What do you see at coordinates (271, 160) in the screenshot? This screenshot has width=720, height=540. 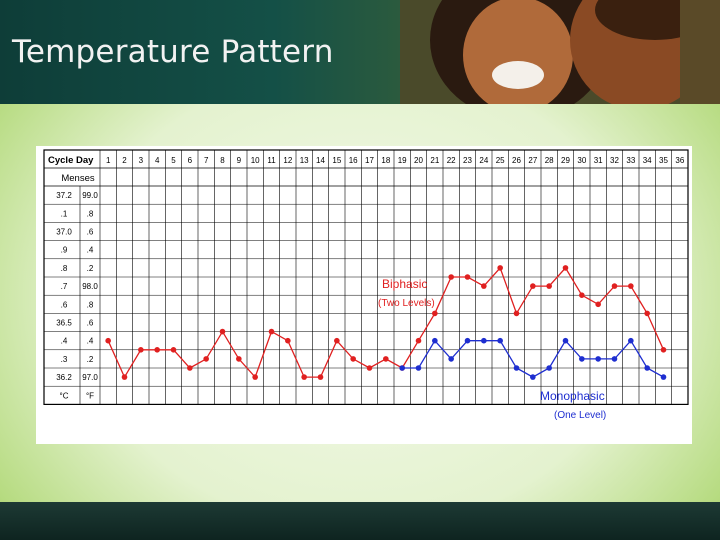 I see `x-tick-label: 11` at bounding box center [271, 160].